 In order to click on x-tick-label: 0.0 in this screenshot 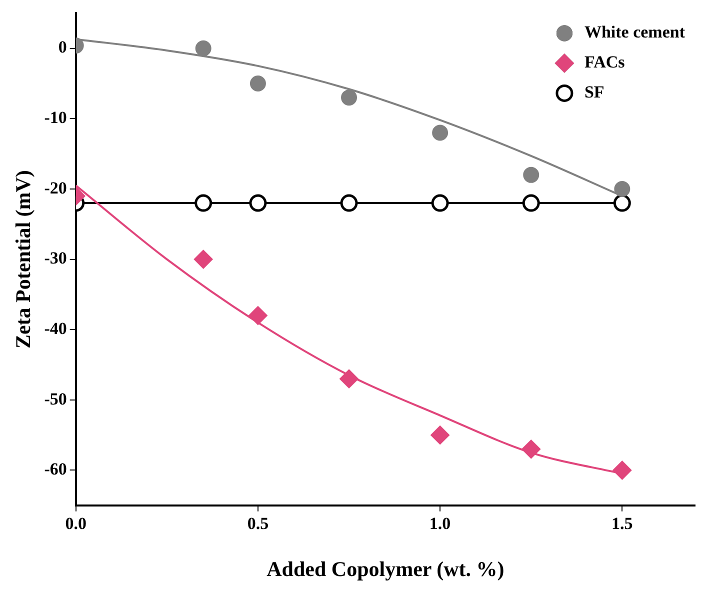, I will do `click(75, 523)`.